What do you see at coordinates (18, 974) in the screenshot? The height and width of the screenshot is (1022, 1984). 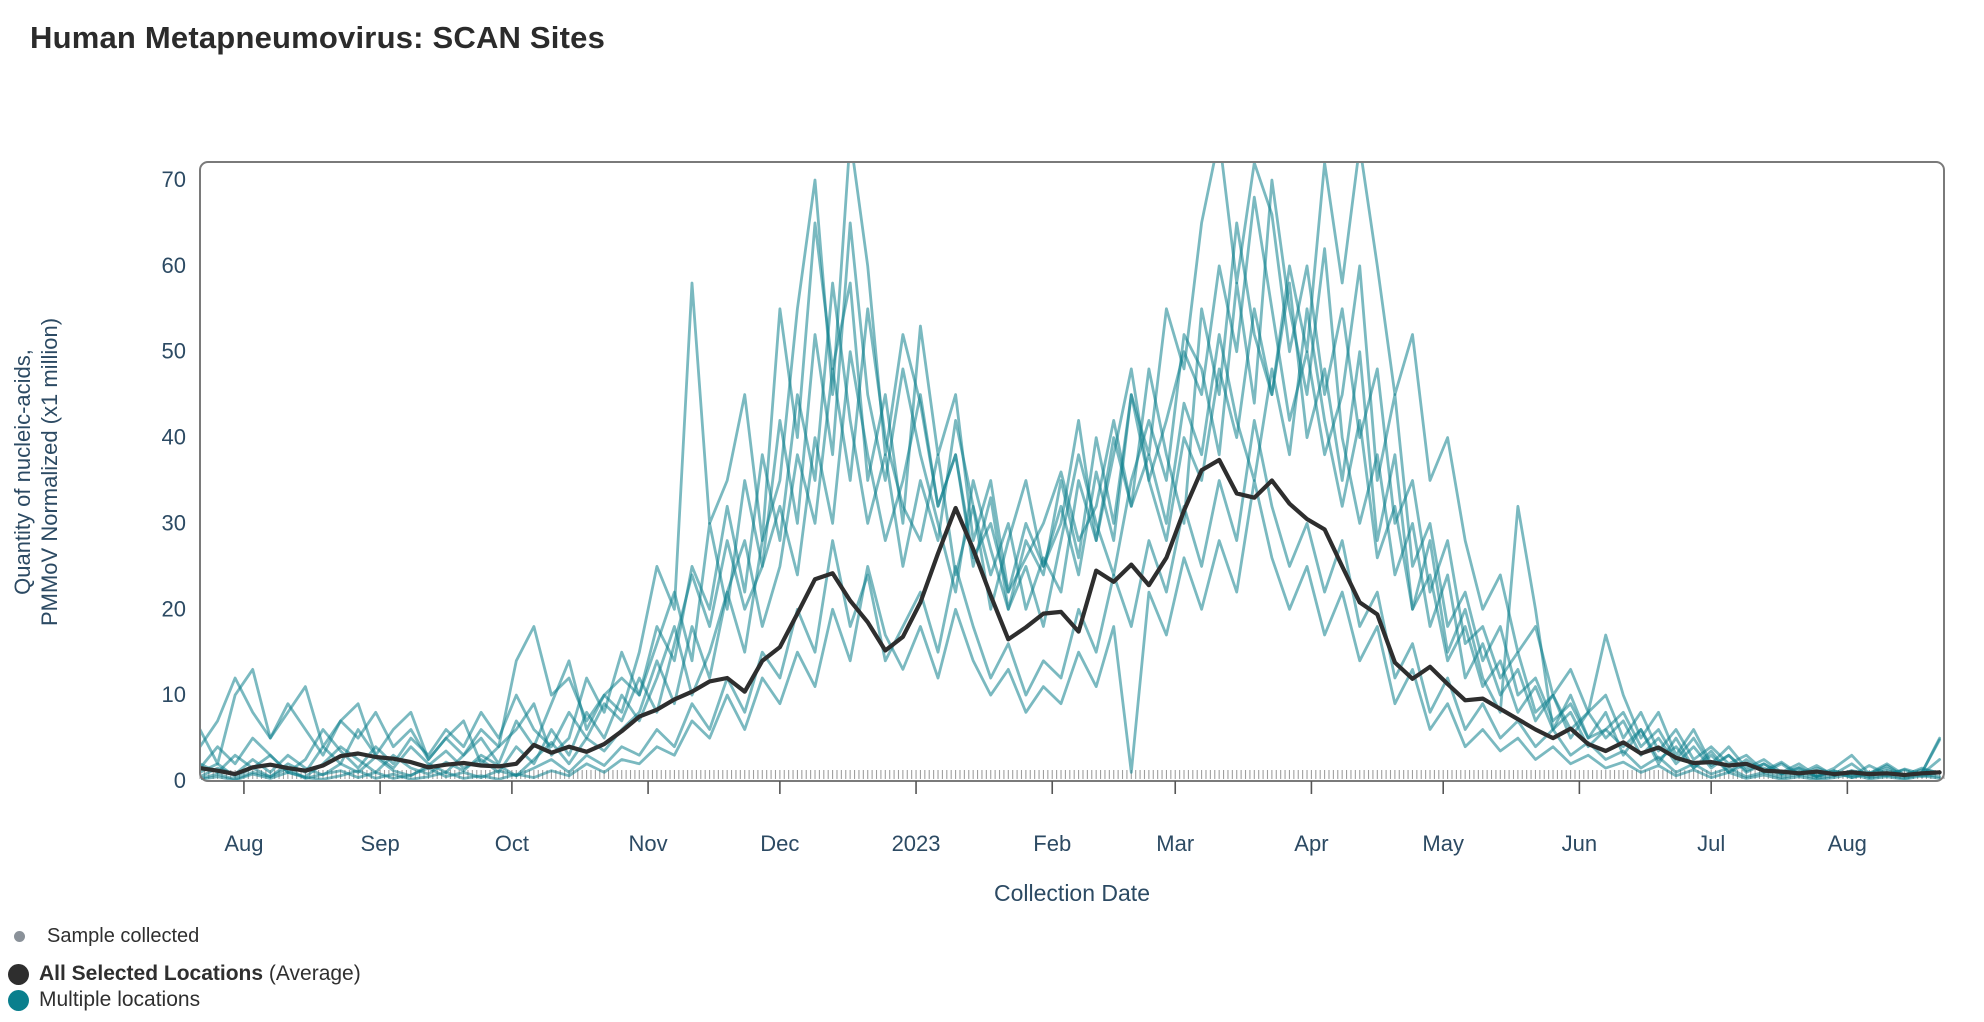 I see `average-series-dot-icon` at bounding box center [18, 974].